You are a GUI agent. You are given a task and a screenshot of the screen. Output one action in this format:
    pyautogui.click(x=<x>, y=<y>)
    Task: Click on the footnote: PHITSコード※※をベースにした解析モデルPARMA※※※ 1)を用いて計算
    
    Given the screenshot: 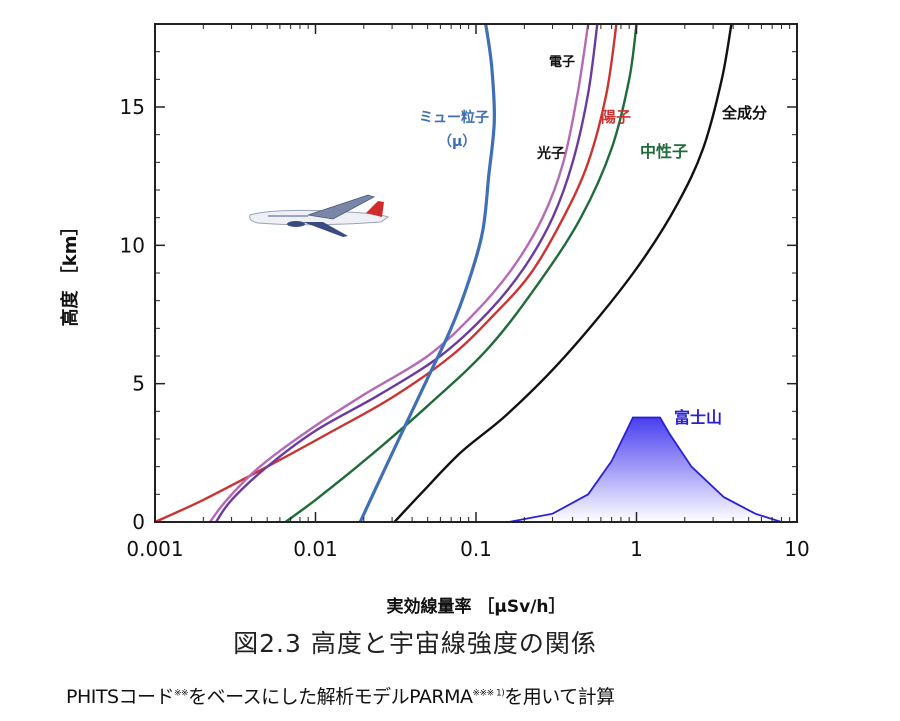 What is the action you would take?
    pyautogui.click(x=340, y=695)
    